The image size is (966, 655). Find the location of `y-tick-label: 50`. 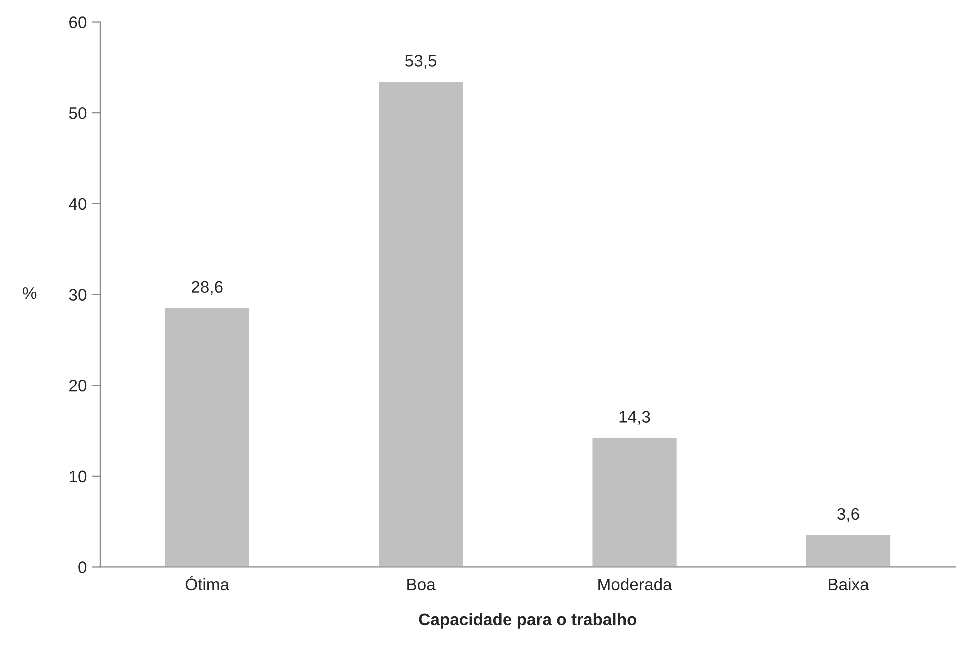

y-tick-label: 50 is located at coordinates (78, 114).